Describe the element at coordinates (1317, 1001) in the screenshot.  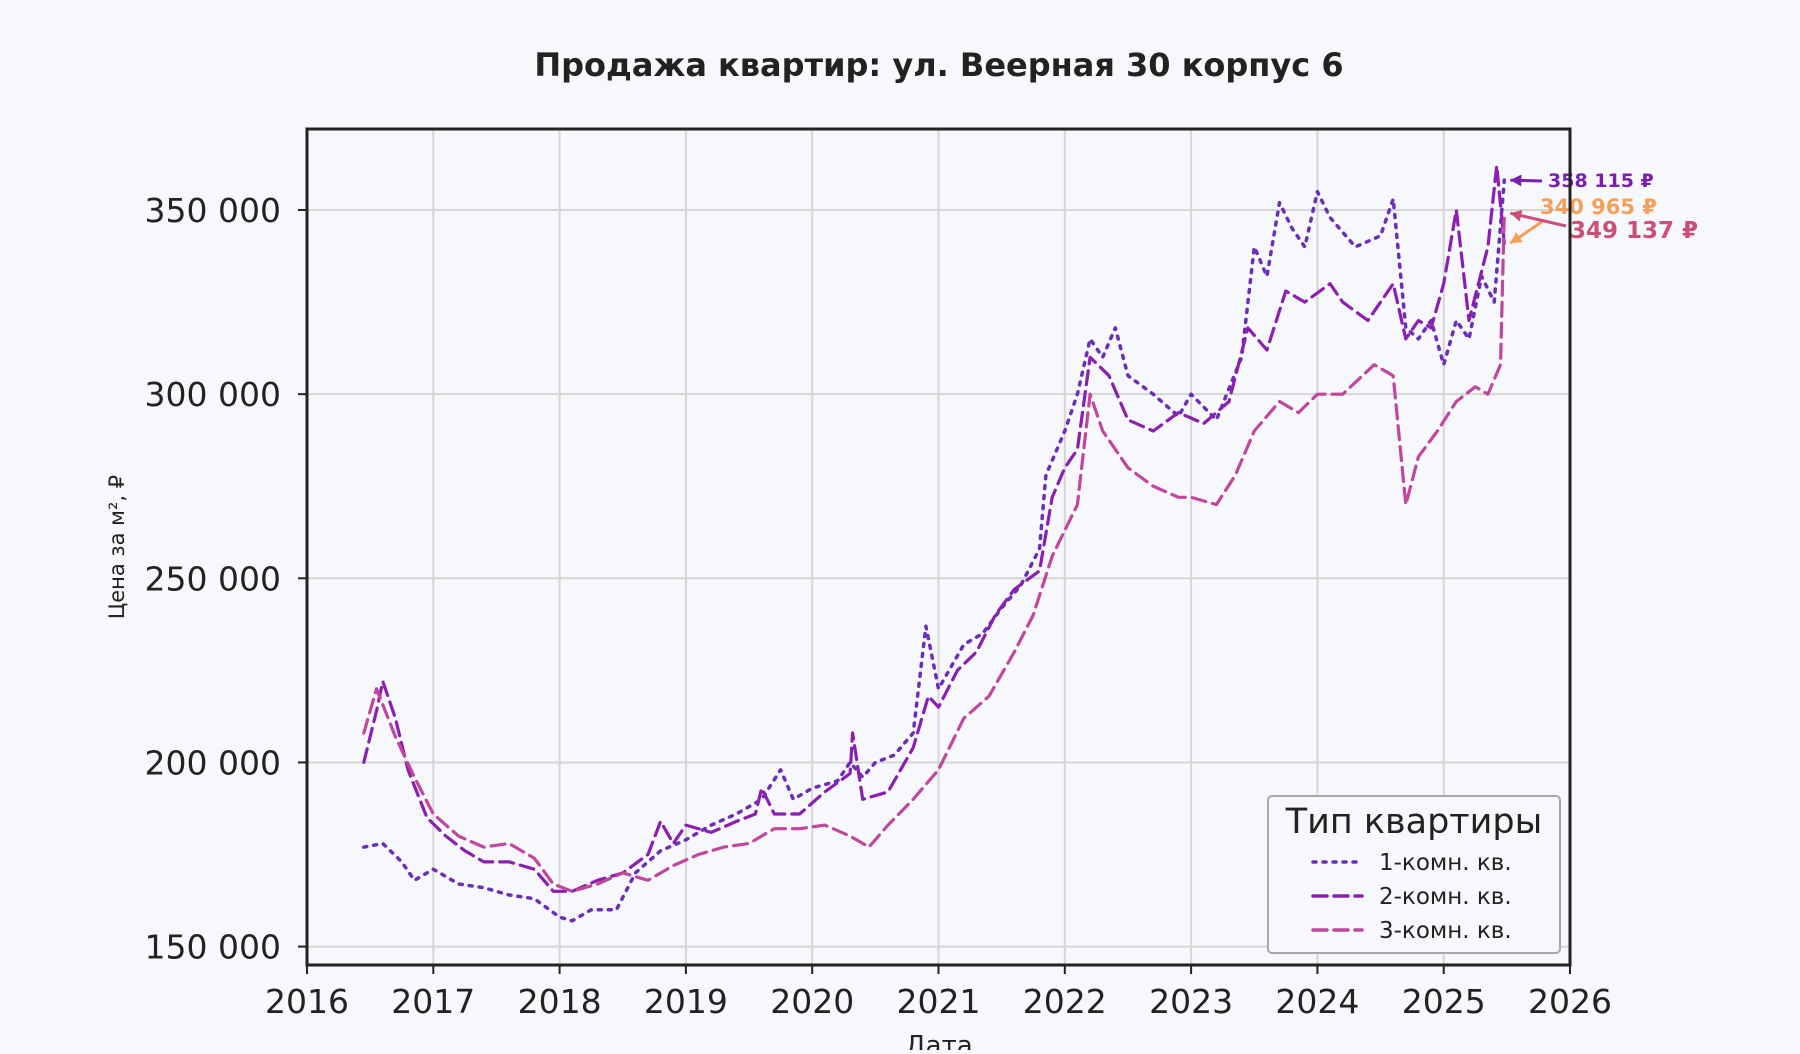
I see `x-tick-label: 2024` at that location.